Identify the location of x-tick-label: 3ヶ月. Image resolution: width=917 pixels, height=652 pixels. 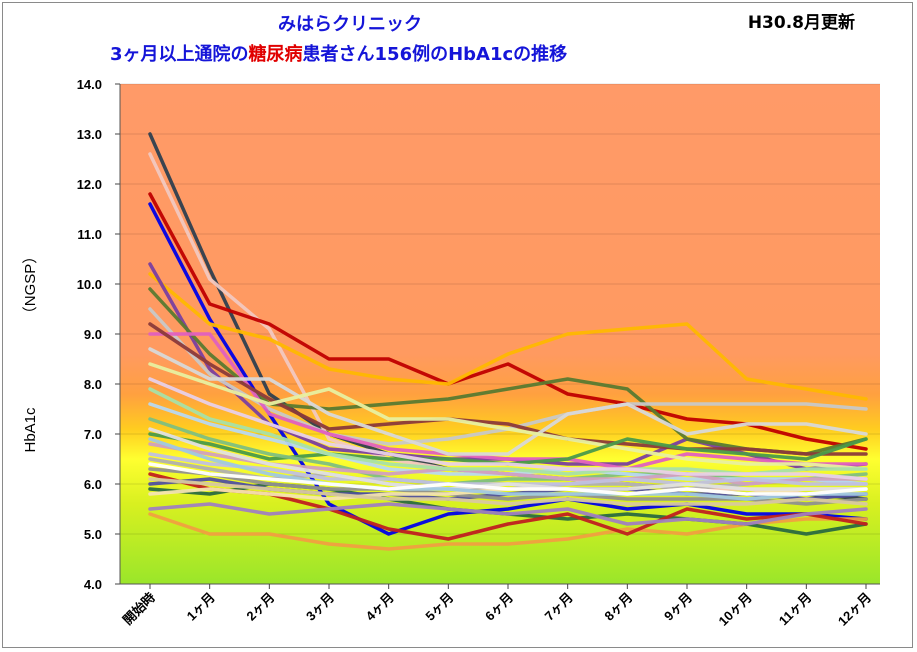
(320, 607).